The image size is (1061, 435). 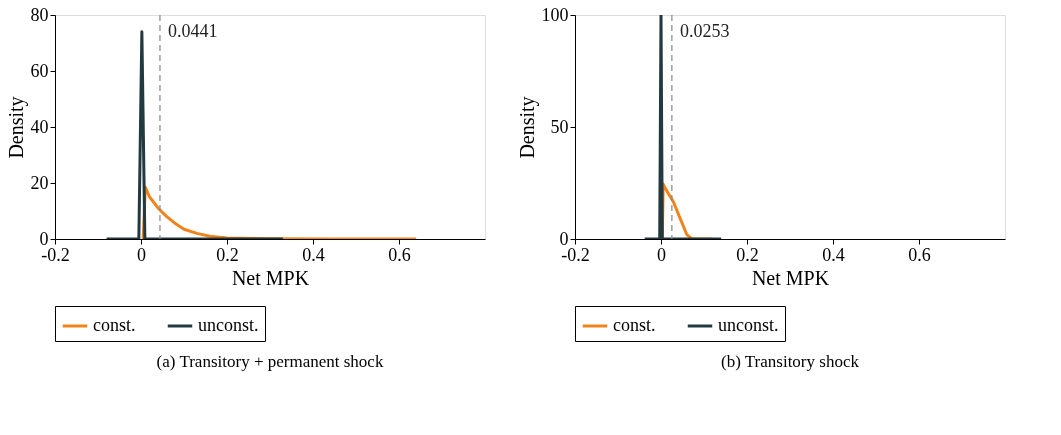 I want to click on ref-line-label: 0.0441, so click(x=192, y=31).